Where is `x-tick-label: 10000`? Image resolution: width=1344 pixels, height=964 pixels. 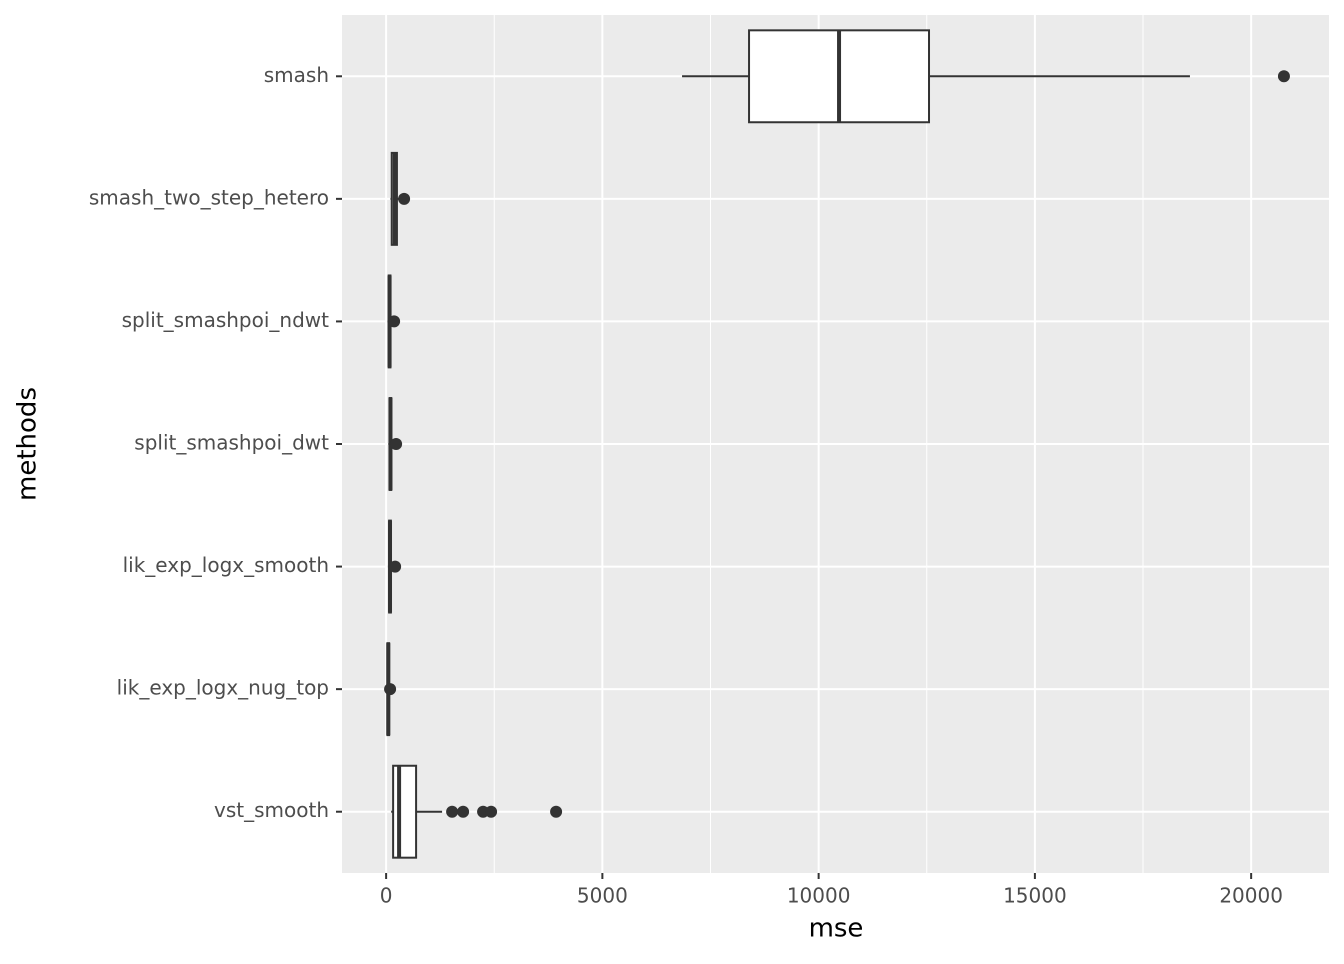 x-tick-label: 10000 is located at coordinates (819, 896).